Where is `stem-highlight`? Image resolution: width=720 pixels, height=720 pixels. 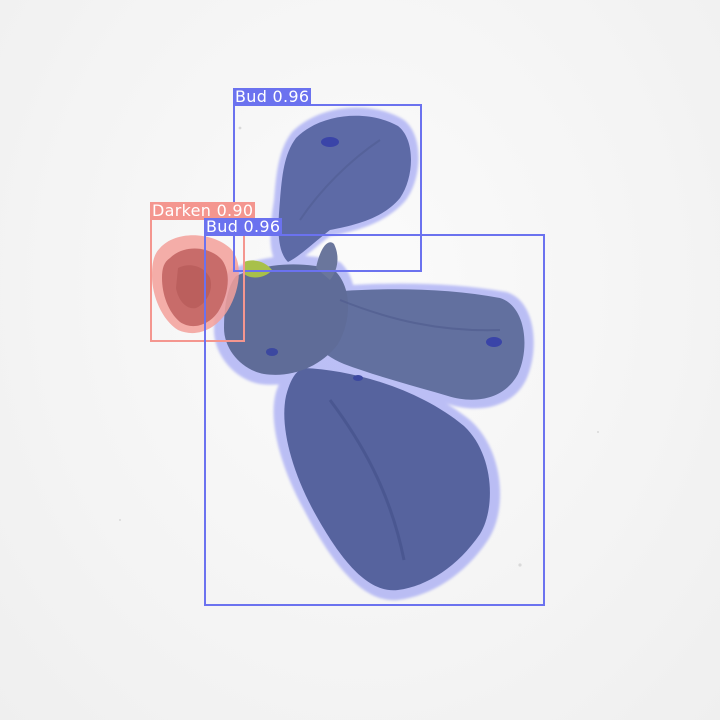 stem-highlight is located at coordinates (258, 269).